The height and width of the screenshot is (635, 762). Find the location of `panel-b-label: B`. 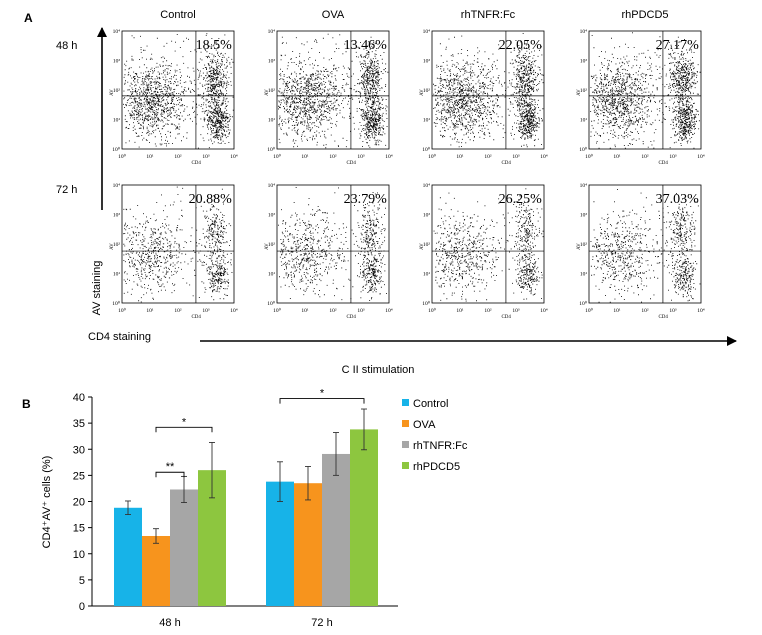

panel-b-label: B is located at coordinates (26, 404).